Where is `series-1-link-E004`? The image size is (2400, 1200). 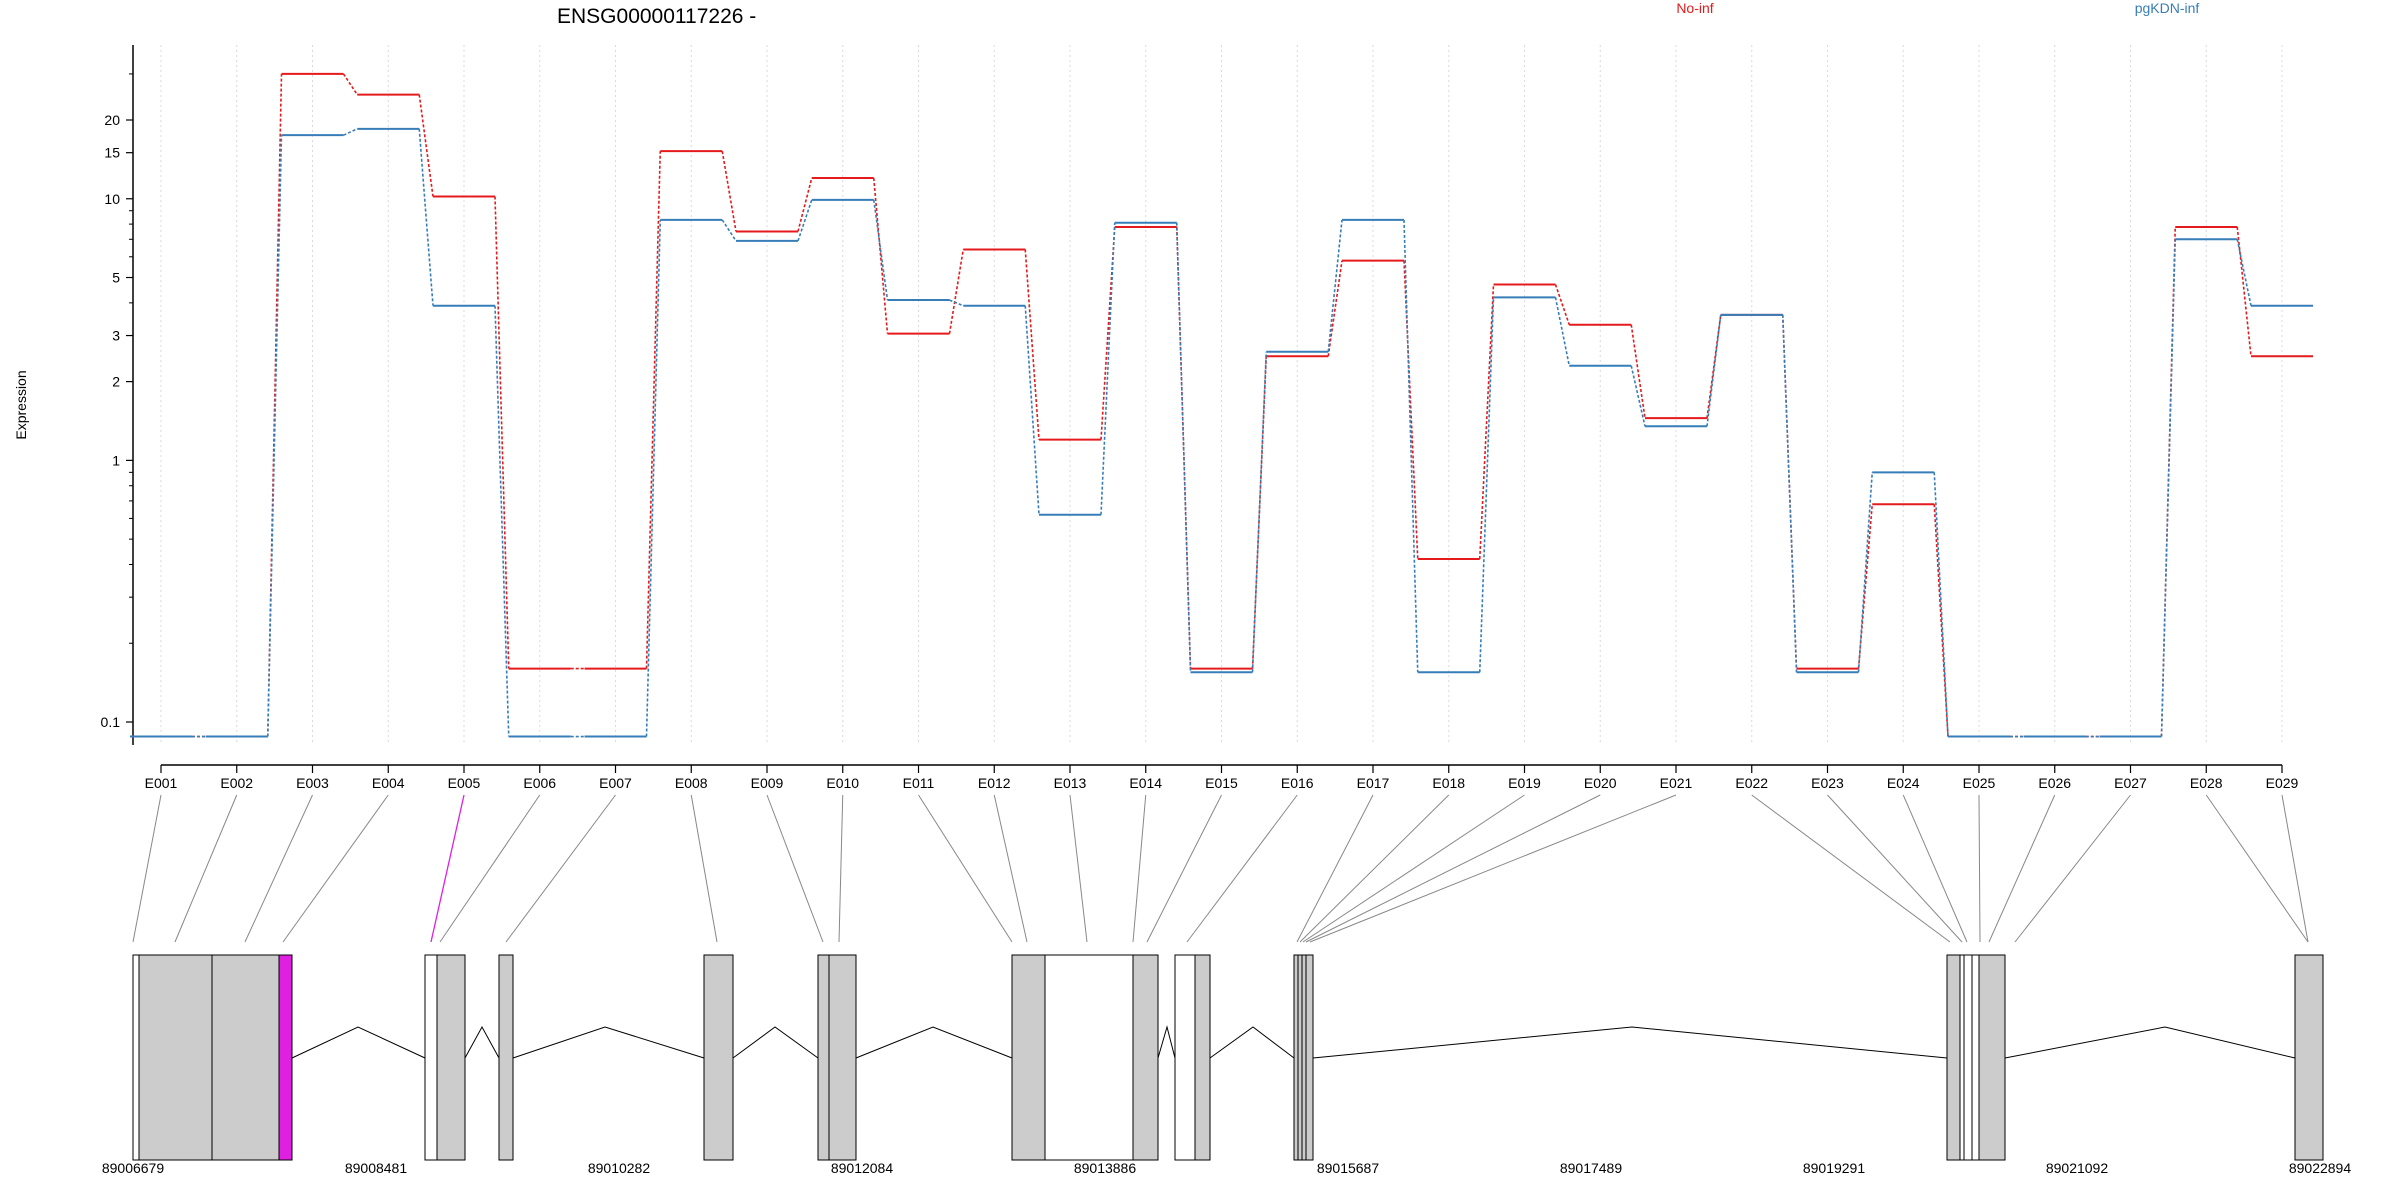
series-1-link-E004 is located at coordinates (426, 217).